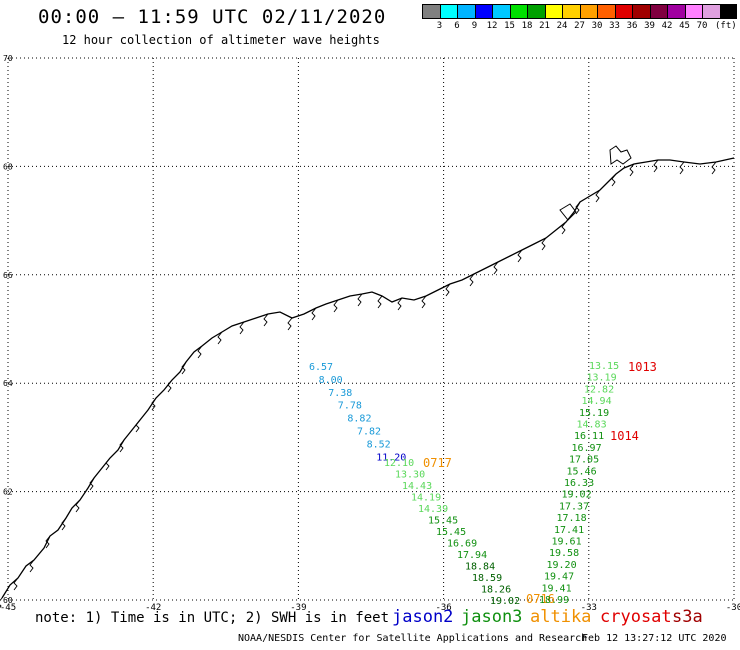 This screenshot has height=650, width=740. Describe the element at coordinates (527, 26) in the screenshot. I see `legend-label: 18` at that location.